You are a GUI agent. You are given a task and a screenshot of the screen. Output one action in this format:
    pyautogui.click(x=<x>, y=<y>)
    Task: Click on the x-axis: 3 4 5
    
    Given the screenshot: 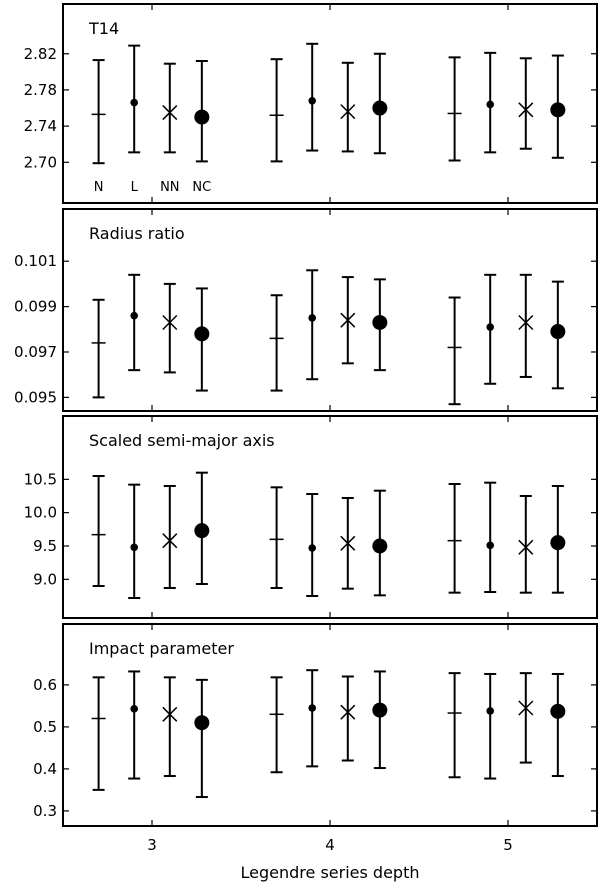 What is the action you would take?
    pyautogui.click(x=330, y=845)
    